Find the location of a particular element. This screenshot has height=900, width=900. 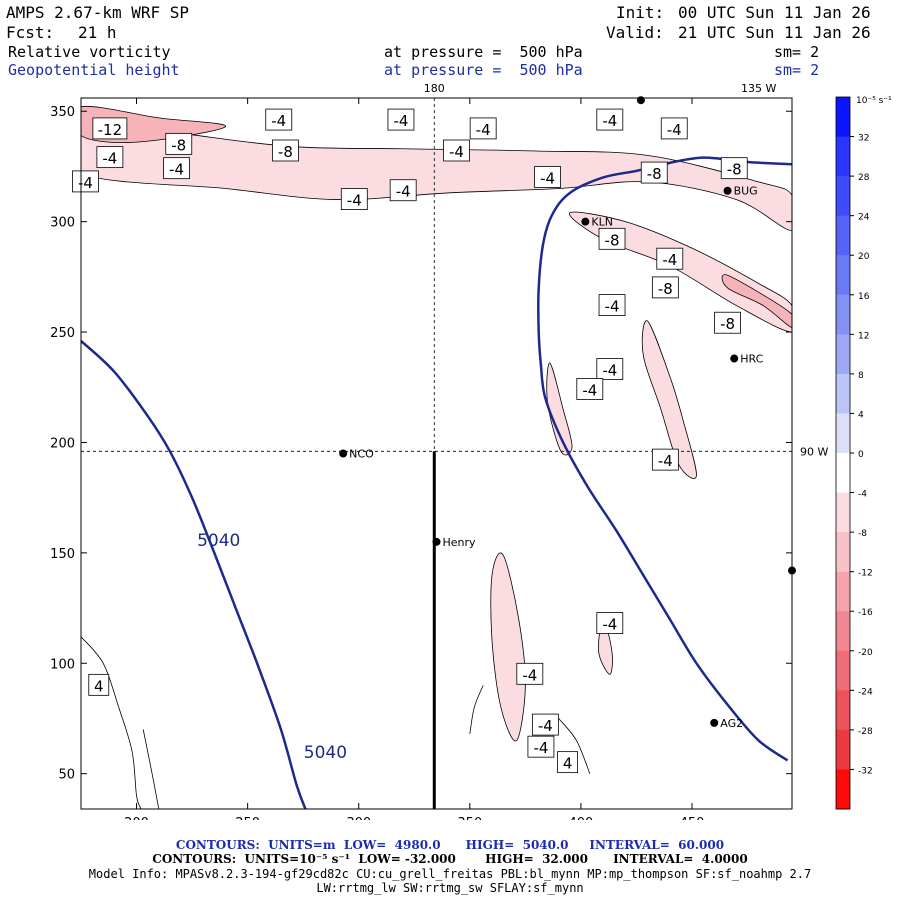

colorbar-tick-label: 4 is located at coordinates (861, 415).